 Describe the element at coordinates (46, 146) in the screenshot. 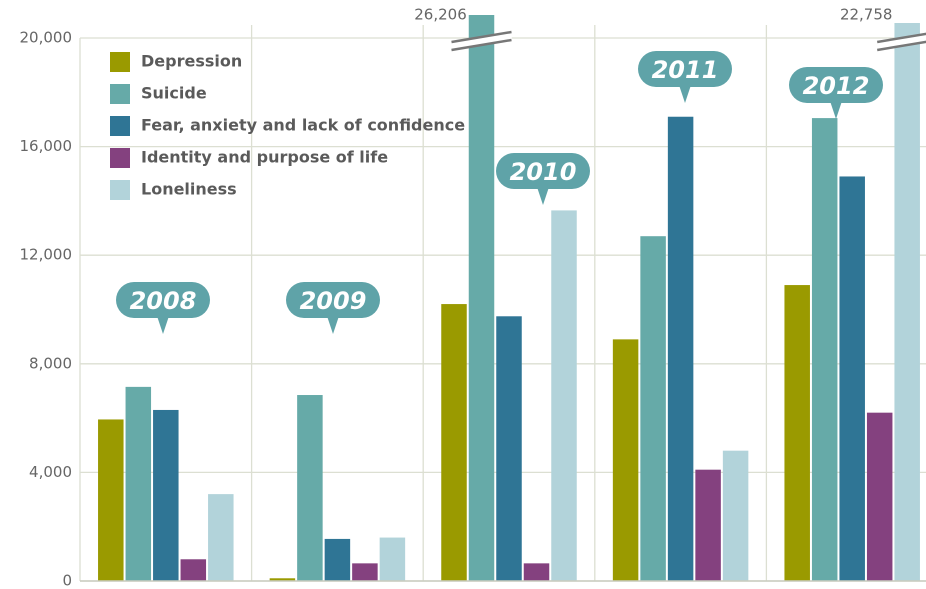

I see `y-tick-label: 16,000` at that location.